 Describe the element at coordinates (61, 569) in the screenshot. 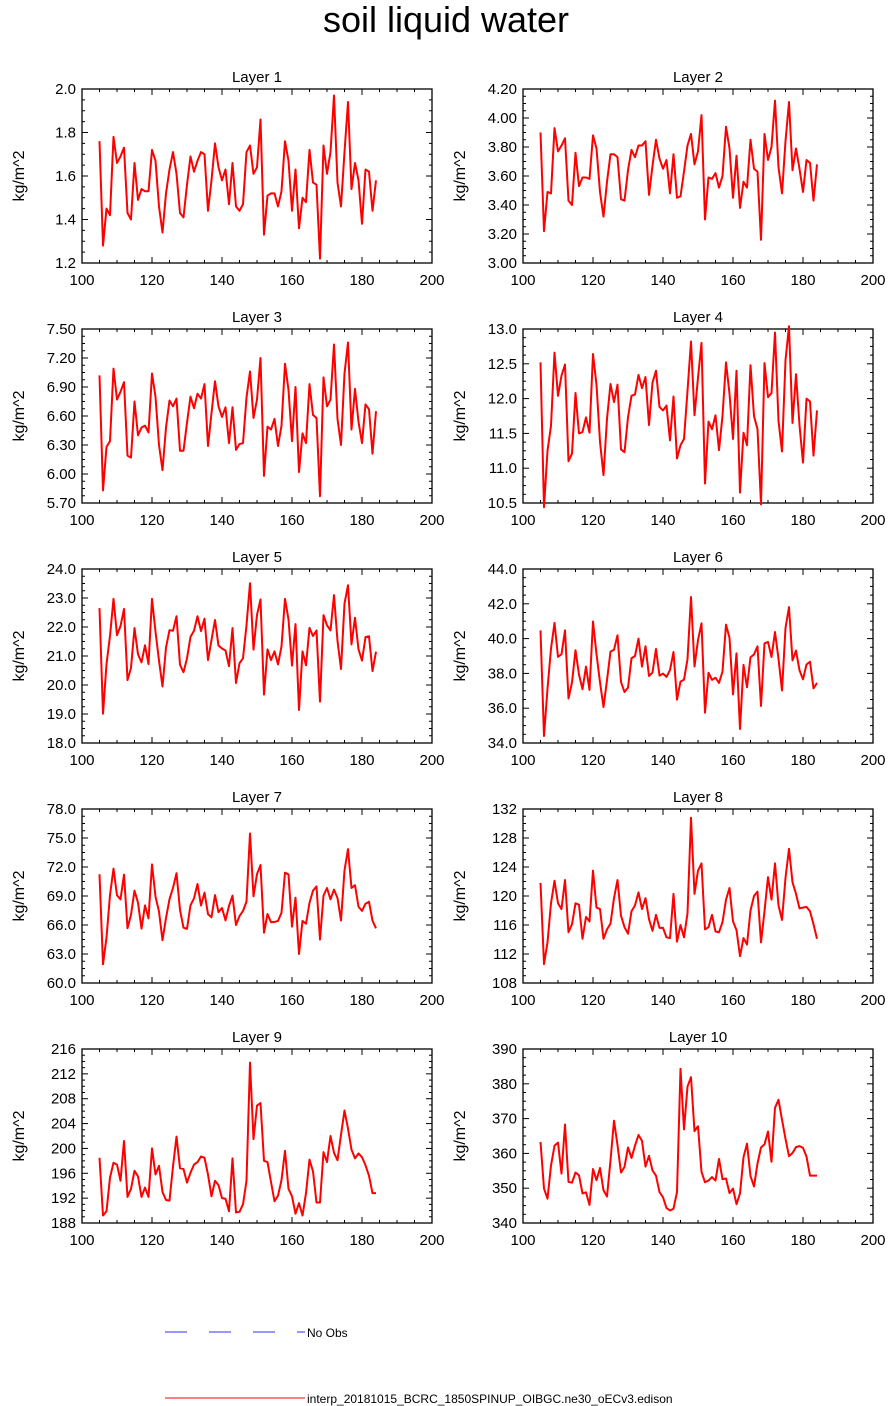

I see `y-tick-label: 24.0` at that location.